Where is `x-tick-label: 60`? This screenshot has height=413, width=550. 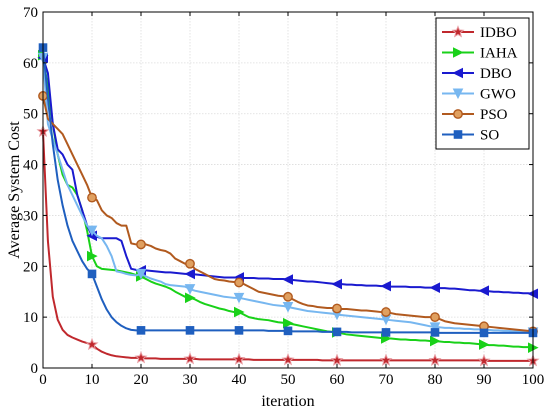
x-tick-label: 60 is located at coordinates (337, 380).